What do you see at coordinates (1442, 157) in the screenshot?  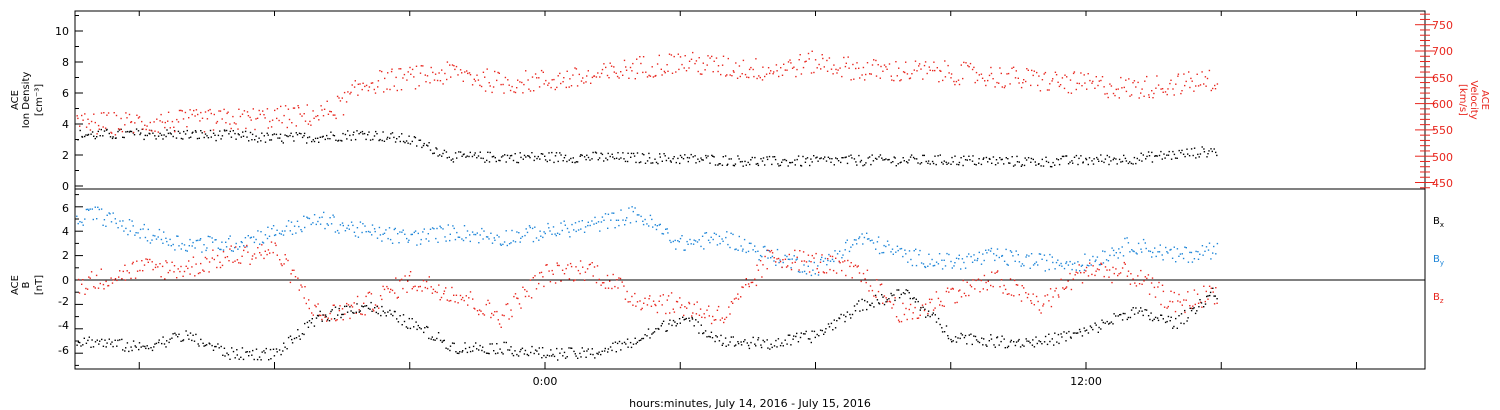 I see `top-right-tick-500: 500` at bounding box center [1442, 157].